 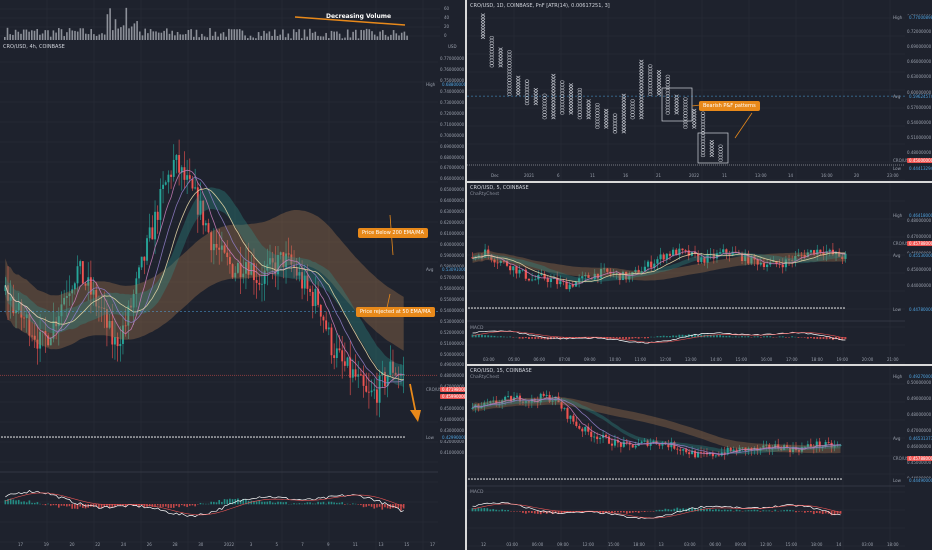 I want to click on time-scale-label: 12:00, so click(x=665, y=359).